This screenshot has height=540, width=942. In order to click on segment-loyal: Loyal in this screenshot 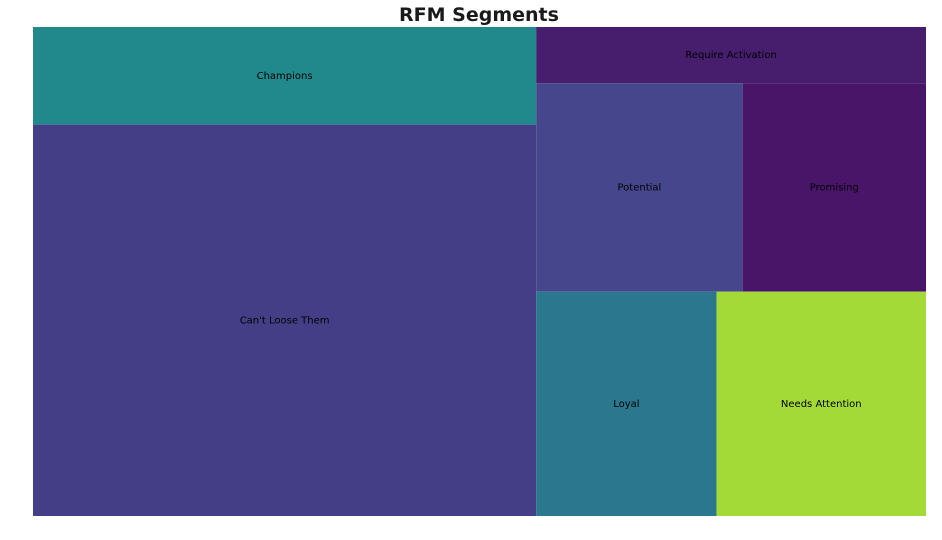, I will do `click(626, 404)`.